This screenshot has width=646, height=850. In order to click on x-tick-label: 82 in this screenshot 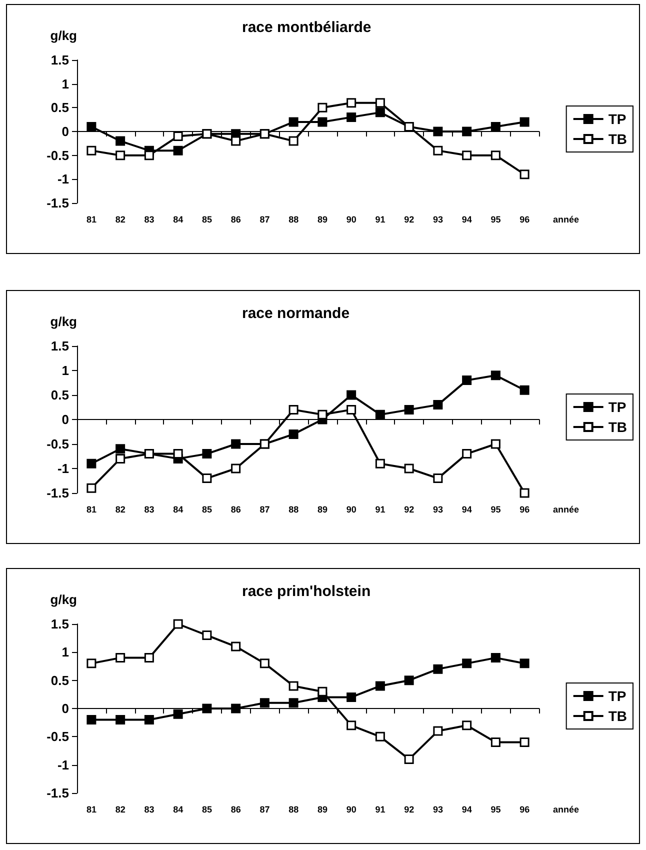, I will do `click(120, 219)`.